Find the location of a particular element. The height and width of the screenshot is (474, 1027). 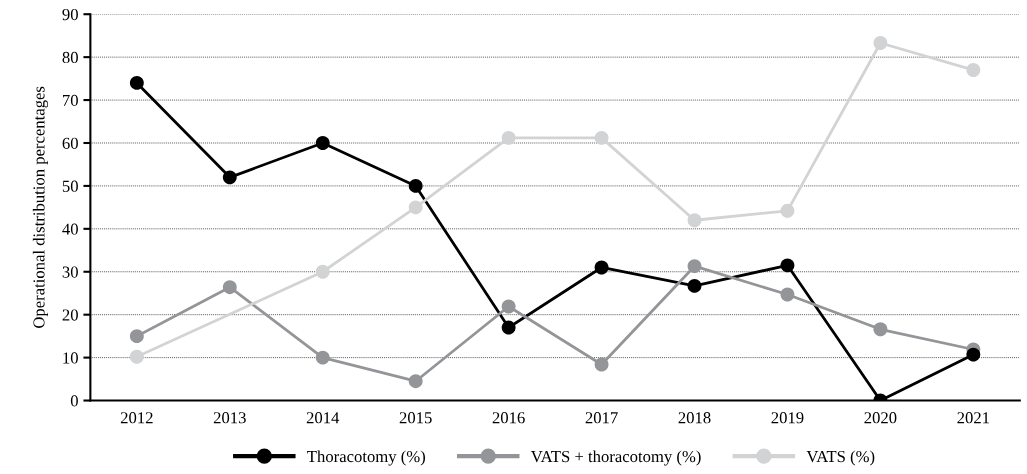

y-tick-label: 30 is located at coordinates (70, 272).